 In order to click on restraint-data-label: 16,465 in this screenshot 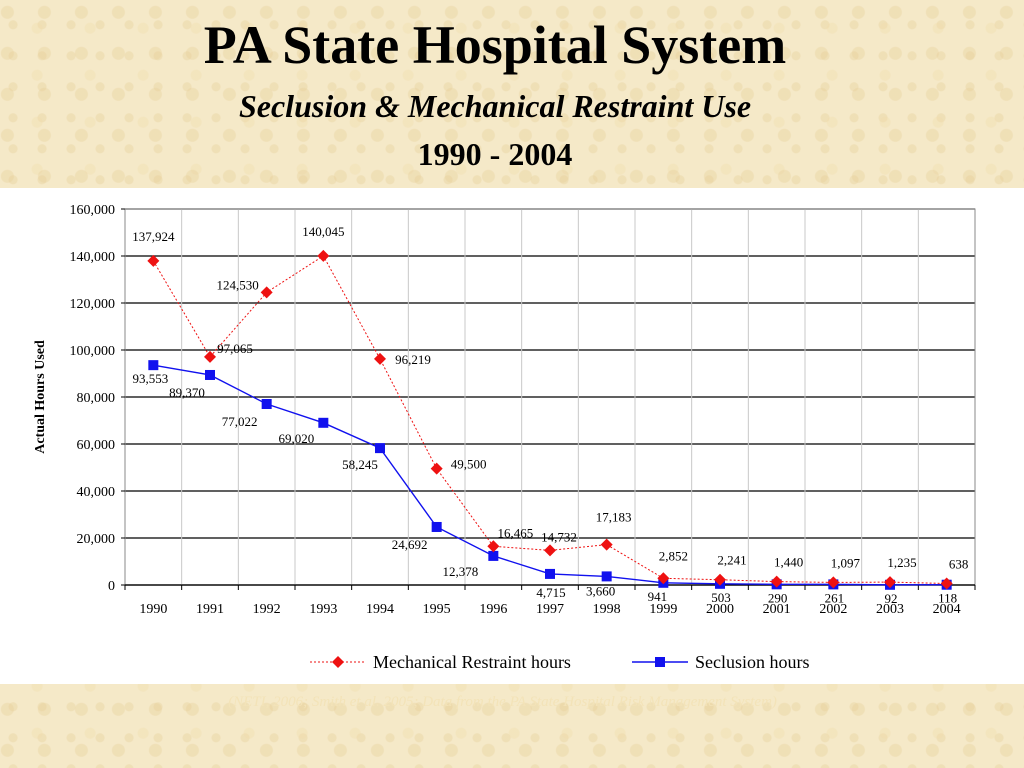, I will do `click(515, 532)`.